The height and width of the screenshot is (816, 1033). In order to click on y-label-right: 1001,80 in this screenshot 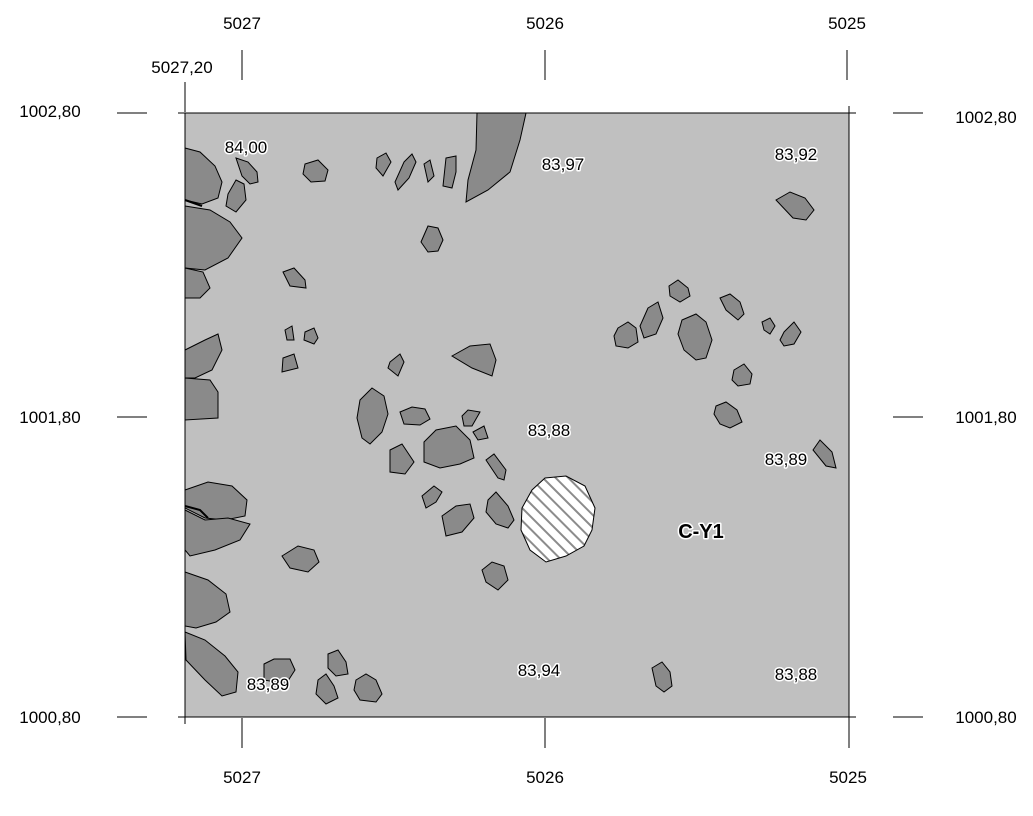, I will do `click(985, 417)`.